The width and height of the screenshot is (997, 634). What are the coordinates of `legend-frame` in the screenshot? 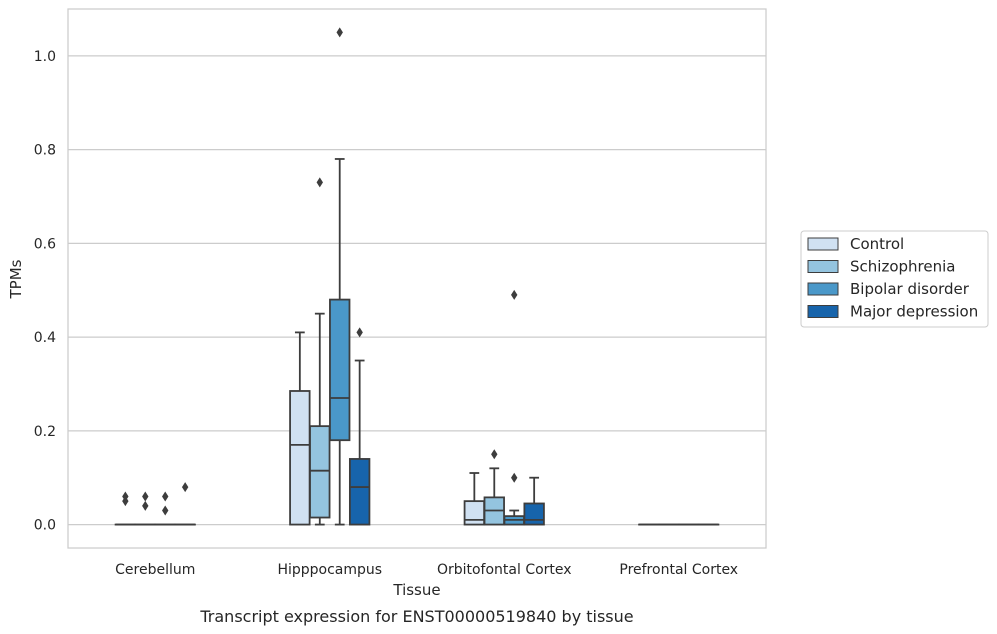 It's located at (894, 279).